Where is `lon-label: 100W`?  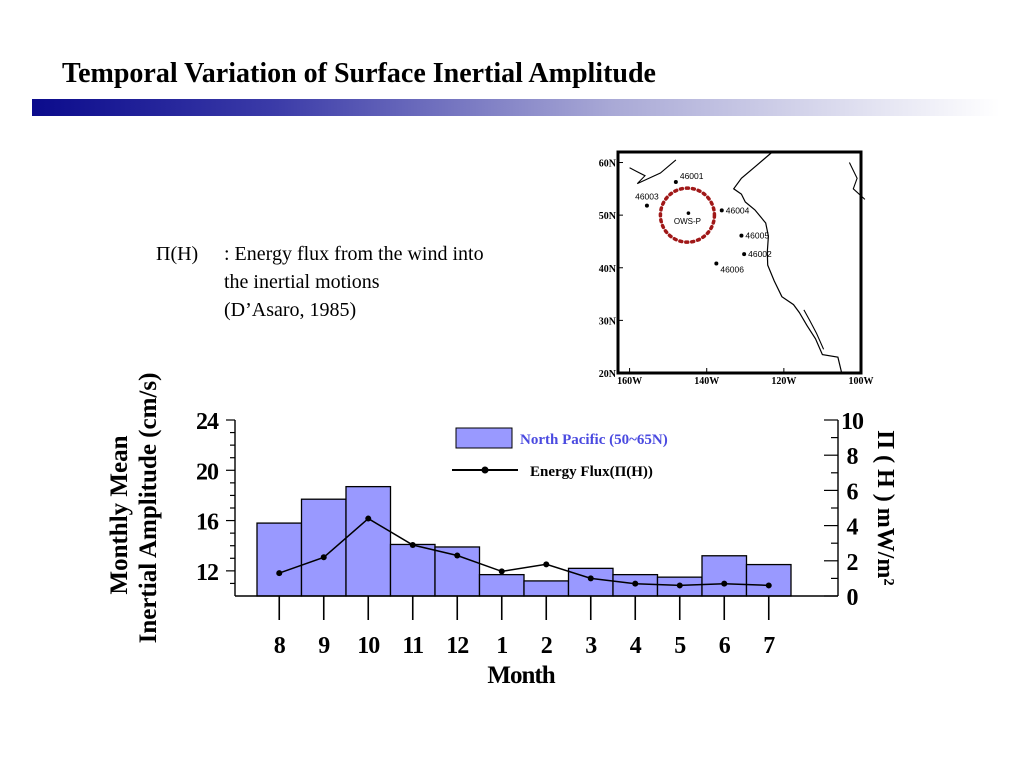 lon-label: 100W is located at coordinates (861, 381).